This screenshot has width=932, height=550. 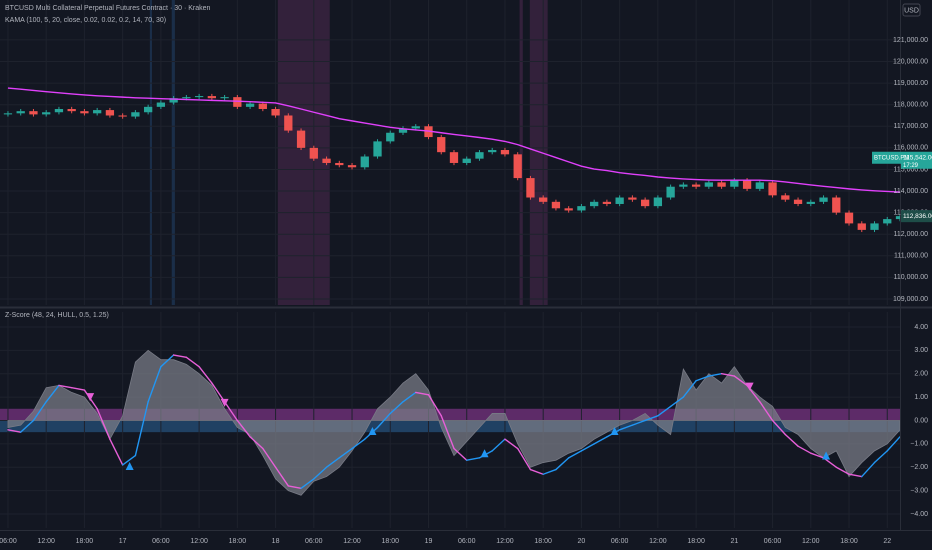 I want to click on y-tick-label: 112,000.00, so click(x=910, y=234).